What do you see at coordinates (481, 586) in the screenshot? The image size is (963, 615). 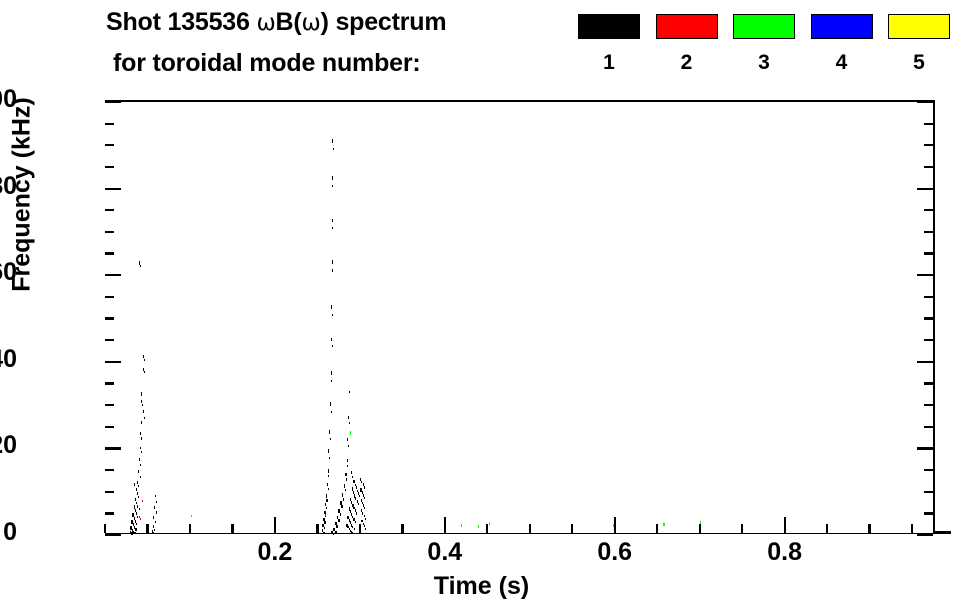 I see `x-axis-title: Time (s)` at bounding box center [481, 586].